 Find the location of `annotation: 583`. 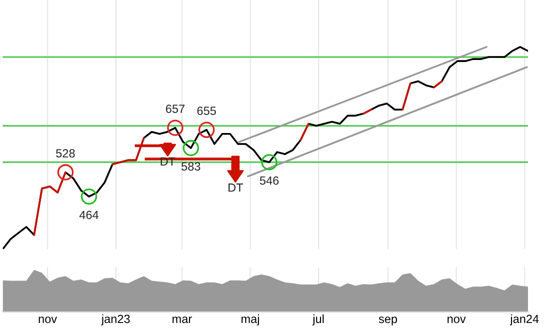

annotation: 583 is located at coordinates (191, 166).